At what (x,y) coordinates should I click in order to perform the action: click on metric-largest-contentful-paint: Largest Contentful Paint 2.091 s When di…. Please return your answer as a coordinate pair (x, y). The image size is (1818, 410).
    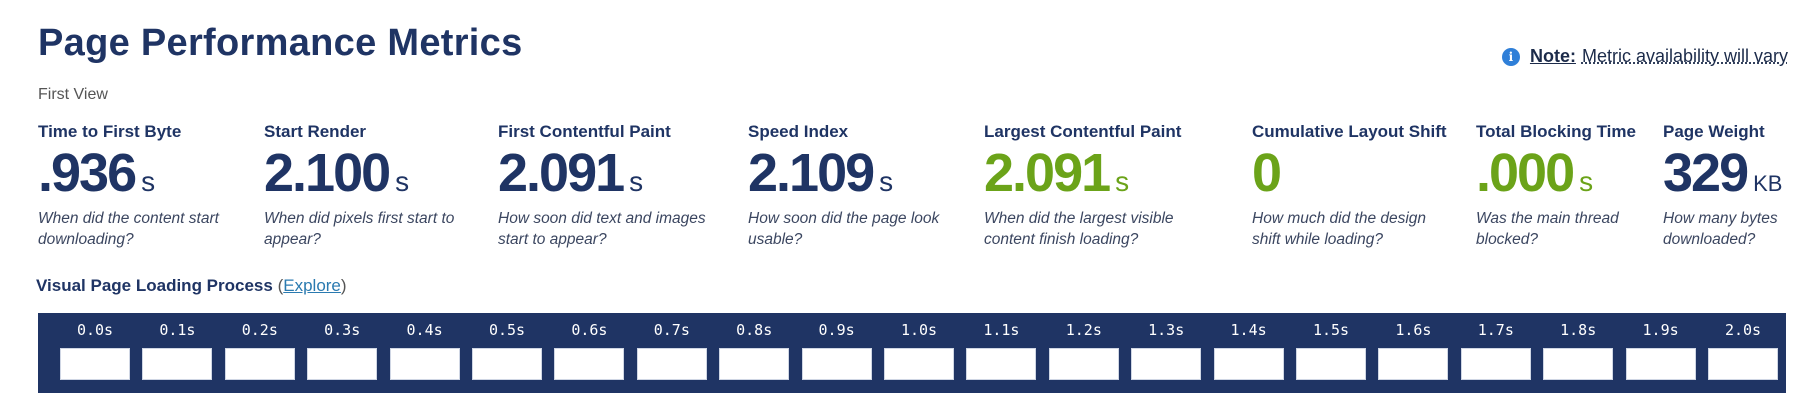
    Looking at the image, I should click on (1094, 186).